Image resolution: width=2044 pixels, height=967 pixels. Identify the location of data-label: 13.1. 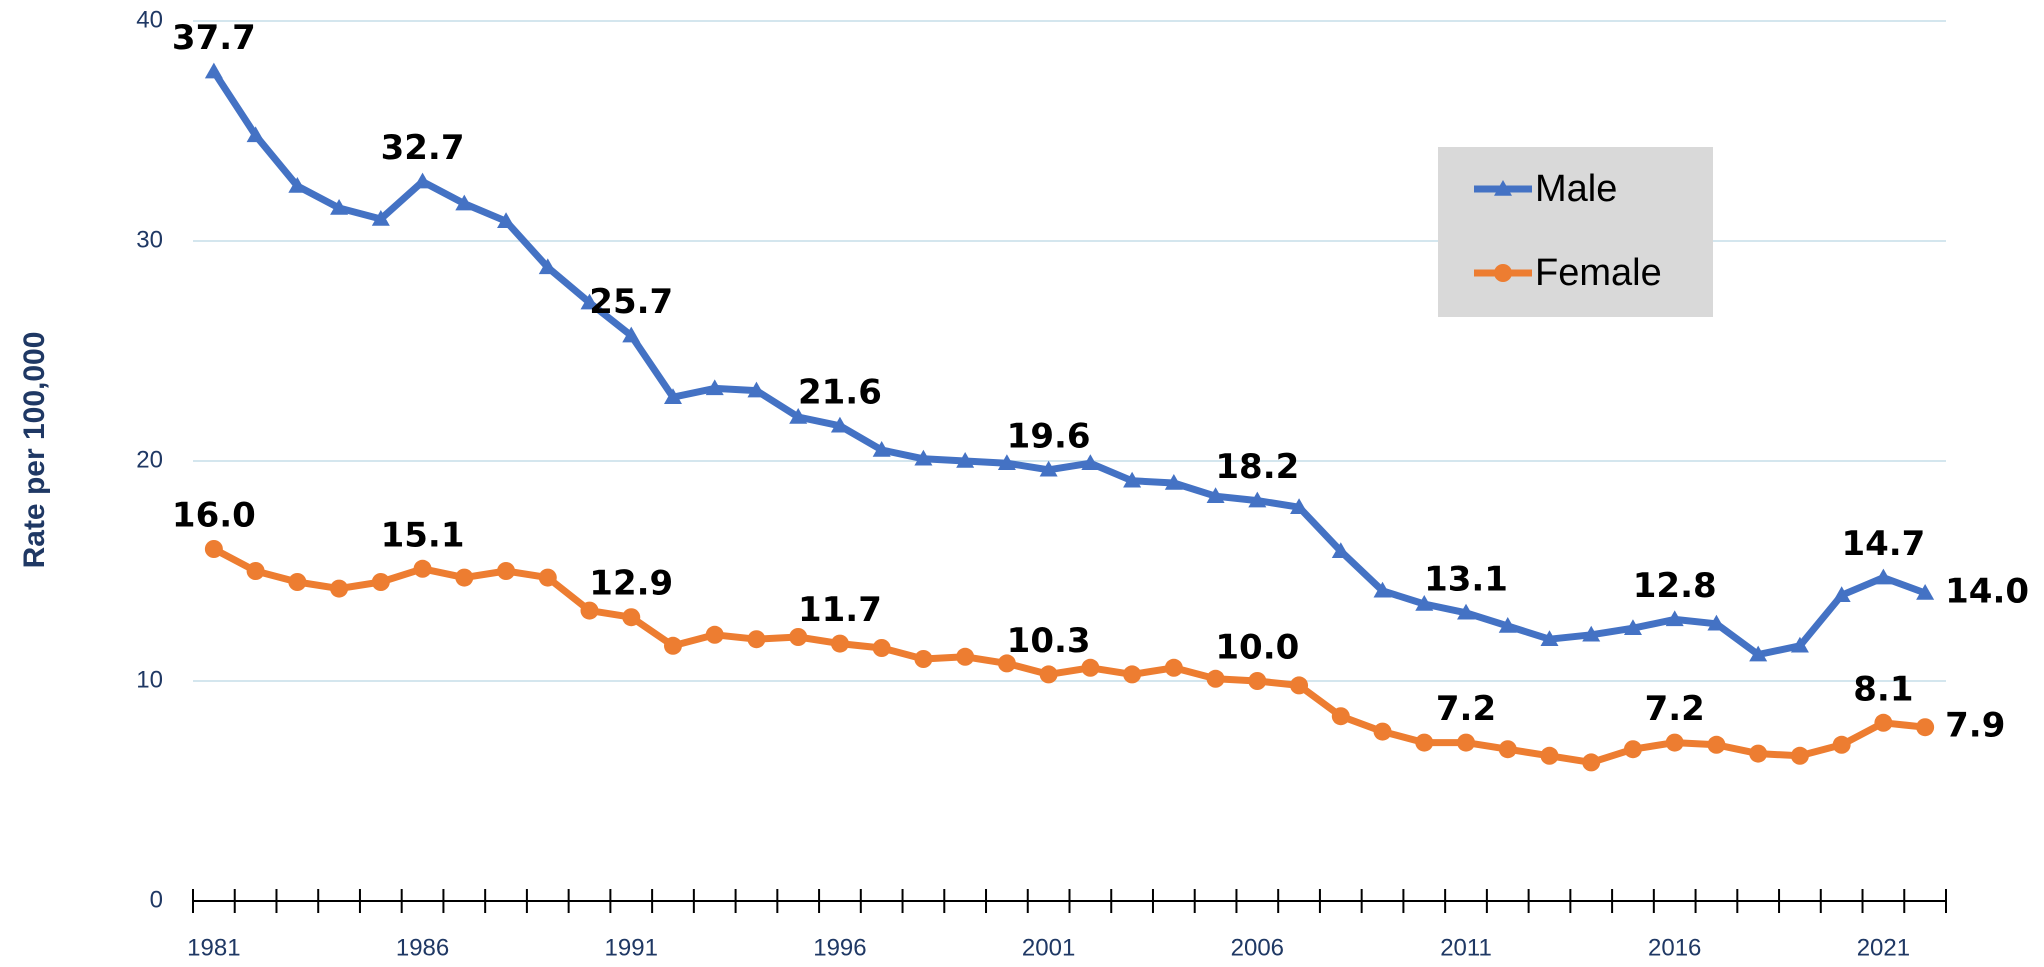
(1466, 579).